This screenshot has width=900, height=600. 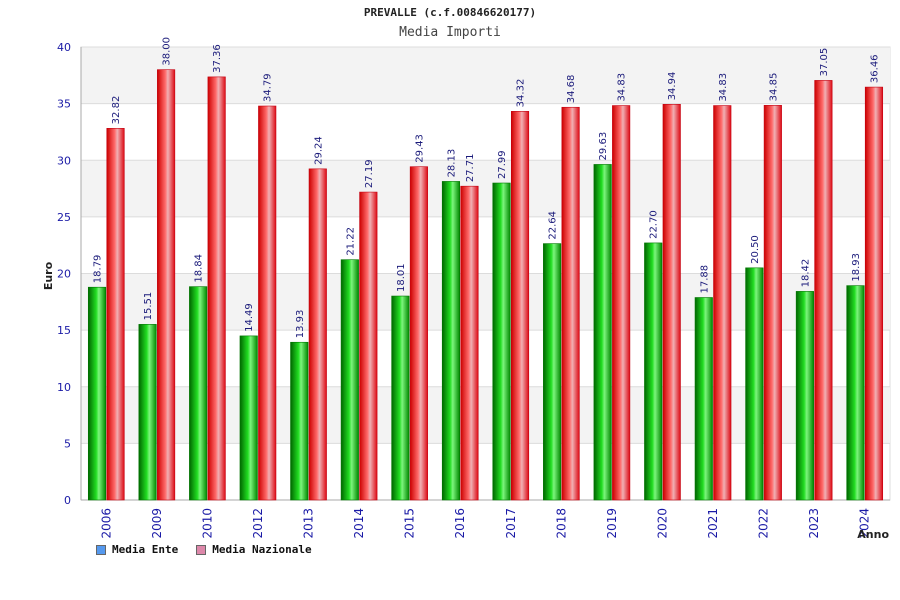 What do you see at coordinates (672, 86) in the screenshot?
I see `data-label-nazionale-2020: 34.94` at bounding box center [672, 86].